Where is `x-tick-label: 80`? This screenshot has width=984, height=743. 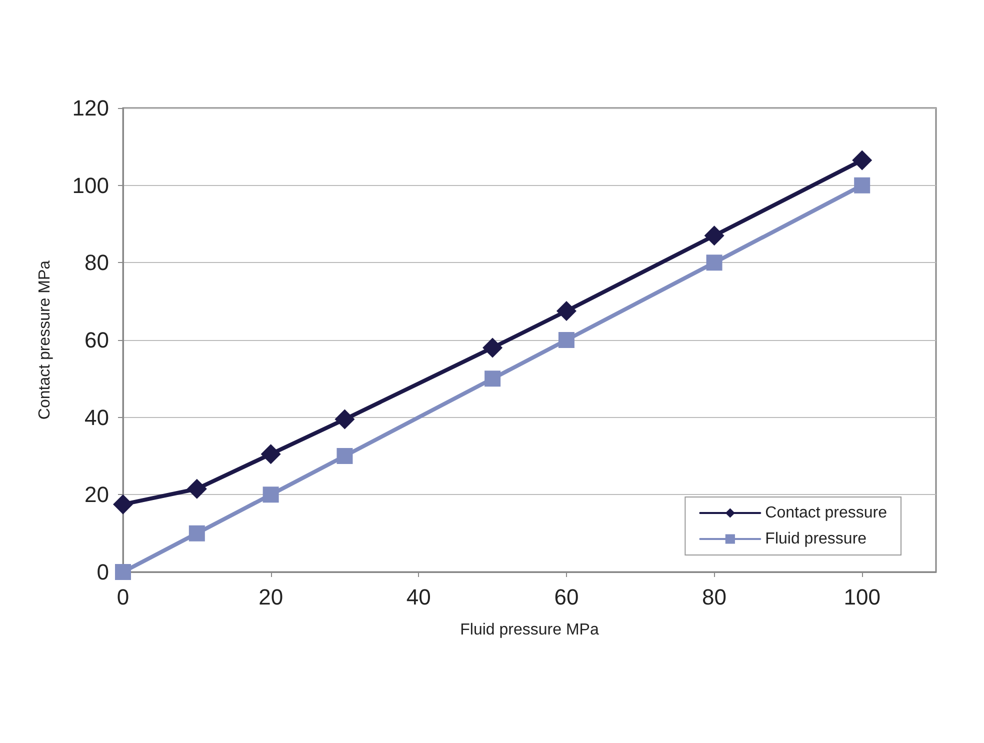 x-tick-label: 80 is located at coordinates (714, 597).